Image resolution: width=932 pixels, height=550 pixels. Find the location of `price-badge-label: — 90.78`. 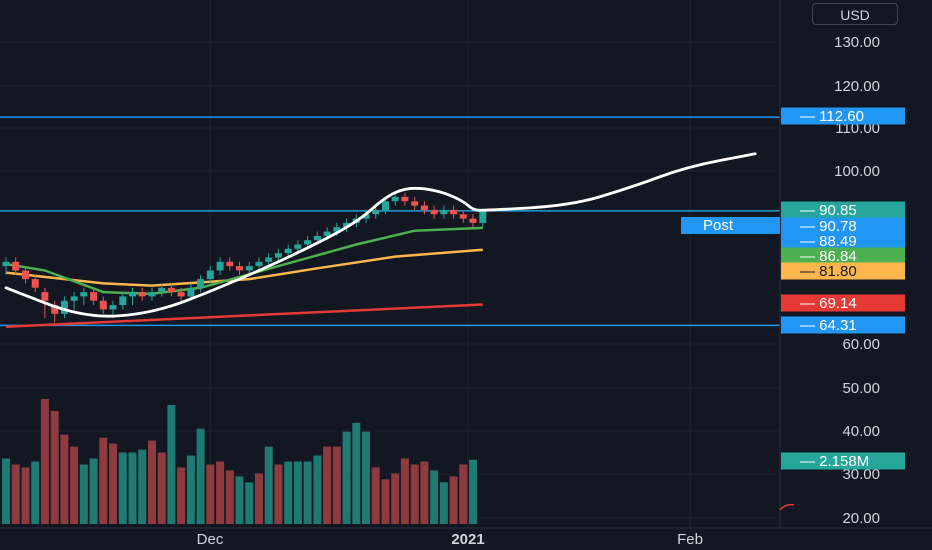

price-badge-label: — 90.78 is located at coordinates (828, 226).